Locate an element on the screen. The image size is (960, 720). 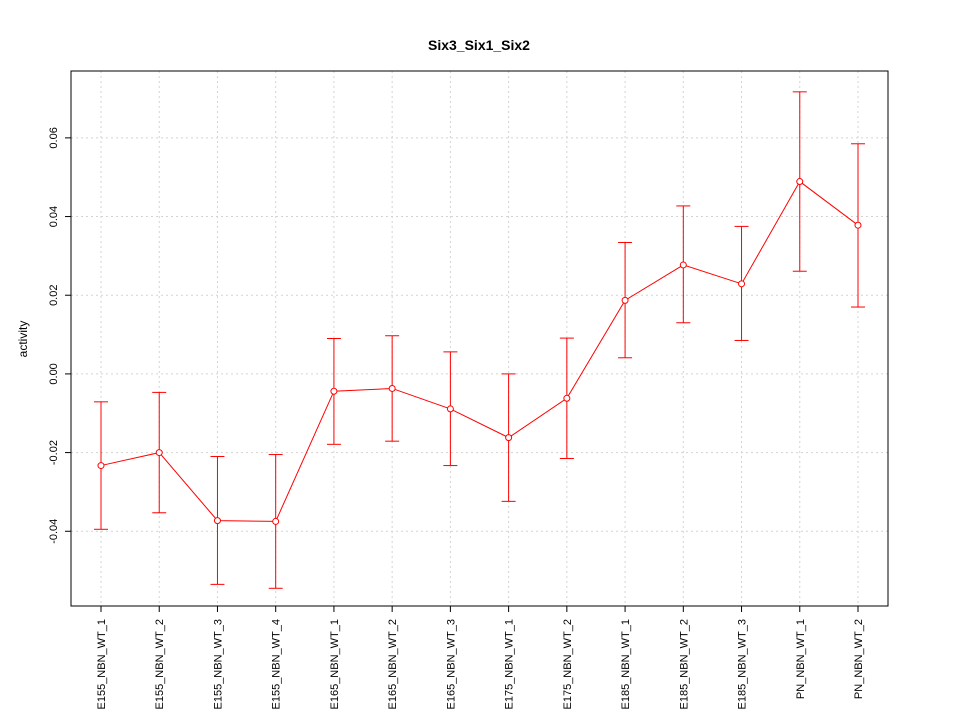
x-tick-label: E185_NBN_WT_1 is located at coordinates (626, 664).